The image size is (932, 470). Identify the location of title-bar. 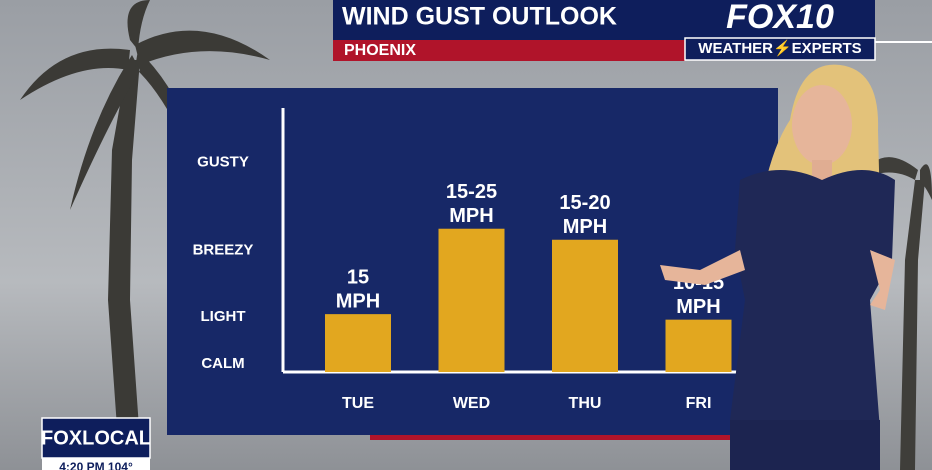
(509, 20).